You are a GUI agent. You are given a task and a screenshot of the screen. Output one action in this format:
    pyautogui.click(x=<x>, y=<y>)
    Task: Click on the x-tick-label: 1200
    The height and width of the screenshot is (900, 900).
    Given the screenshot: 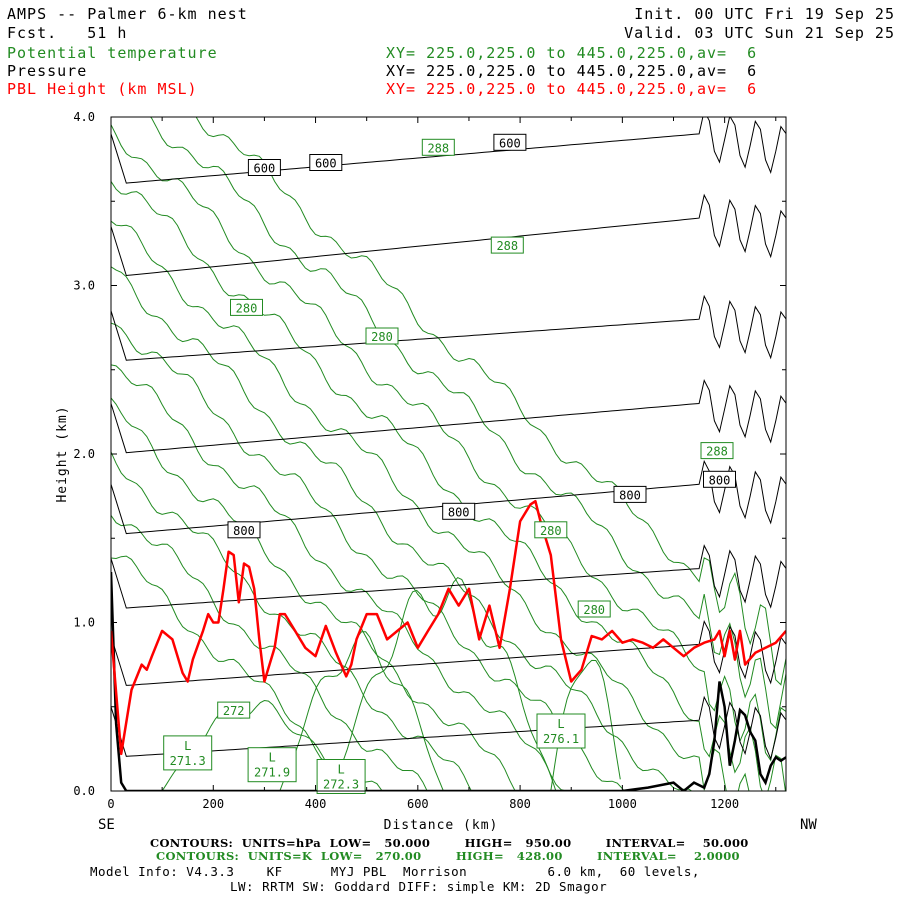 What is the action you would take?
    pyautogui.click(x=724, y=804)
    